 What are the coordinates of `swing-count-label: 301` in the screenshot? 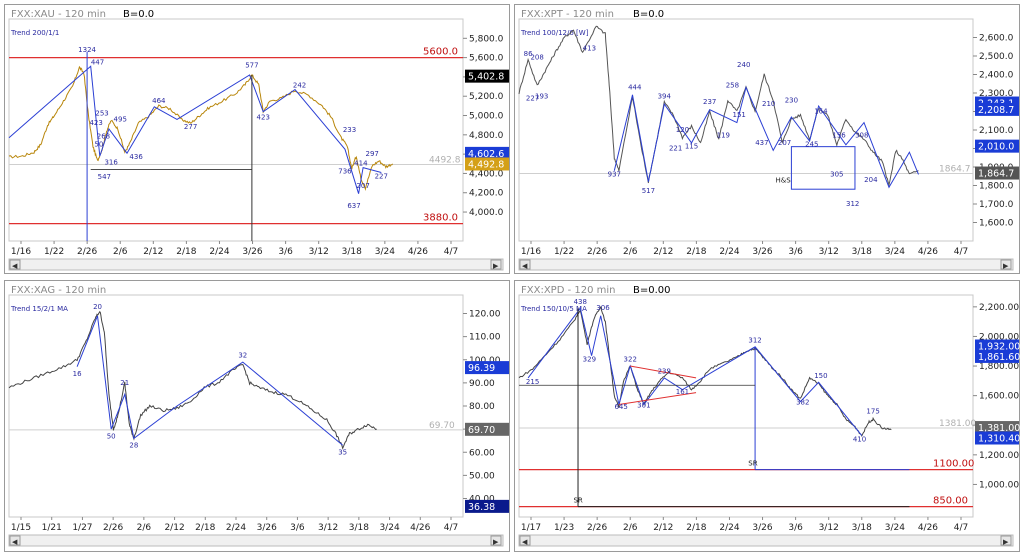 It's located at (643, 405).